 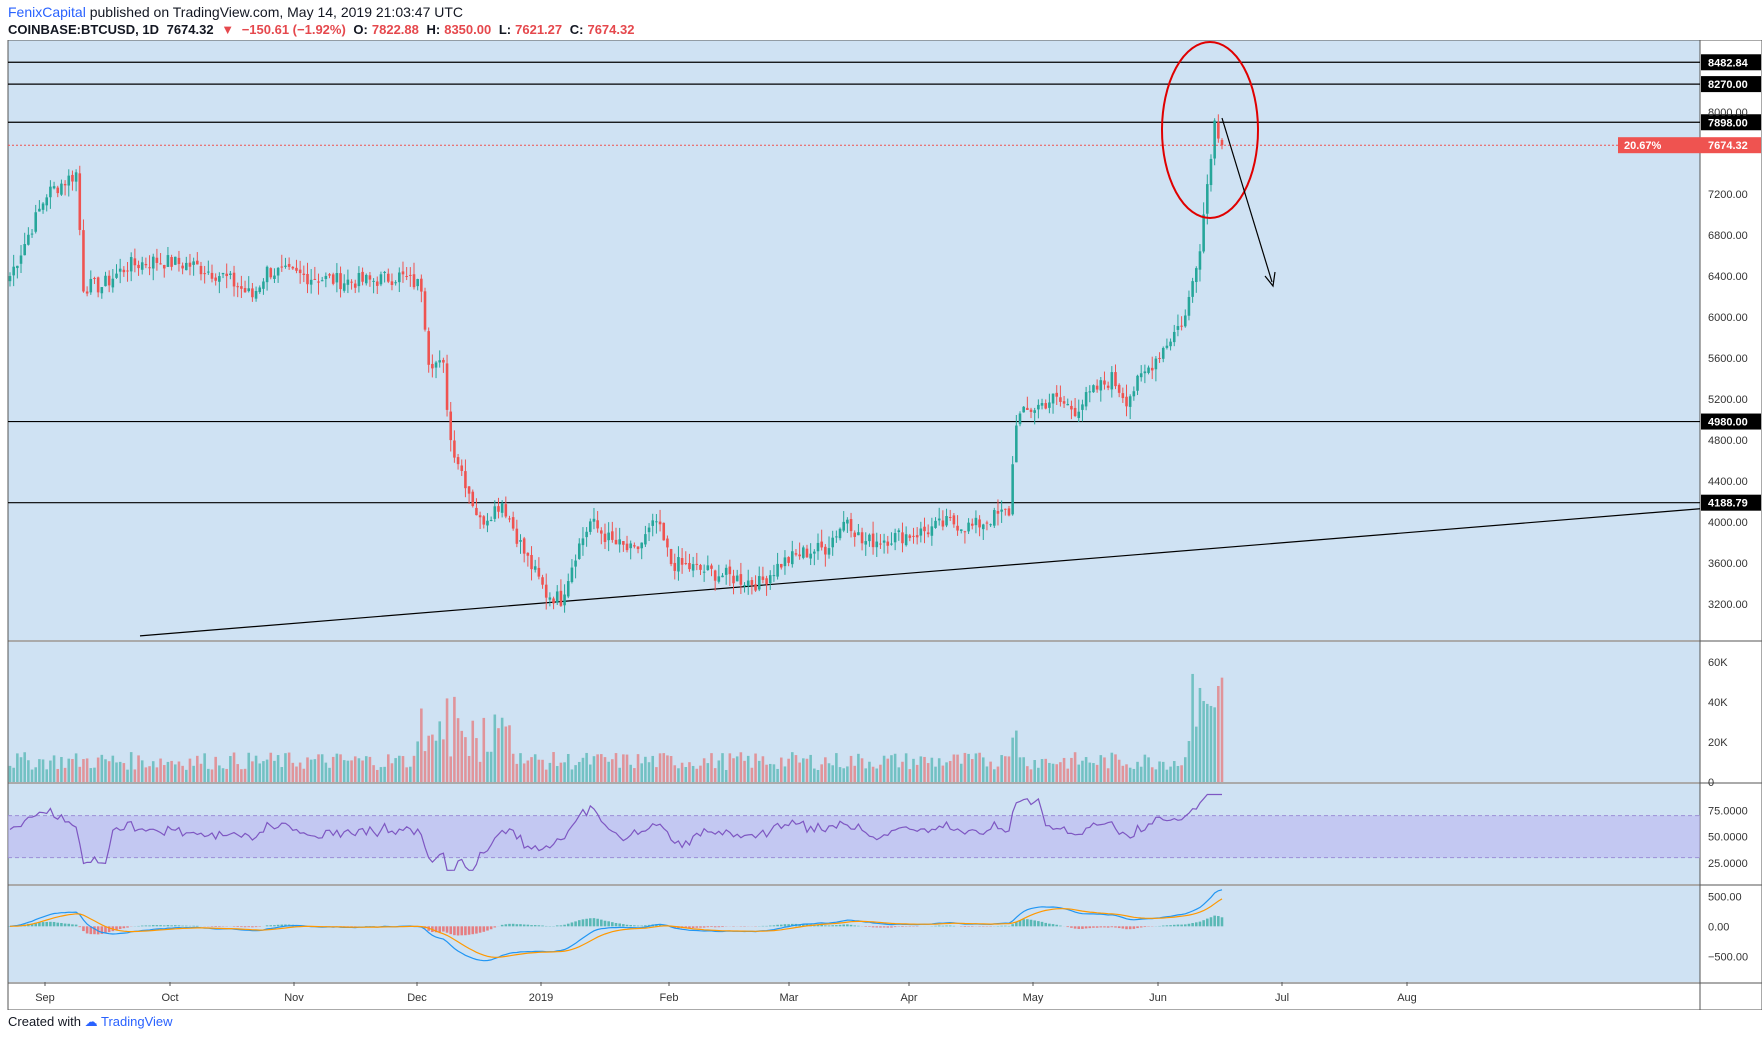 I want to click on tradingview-brand-link: TradingView, so click(x=137, y=1021).